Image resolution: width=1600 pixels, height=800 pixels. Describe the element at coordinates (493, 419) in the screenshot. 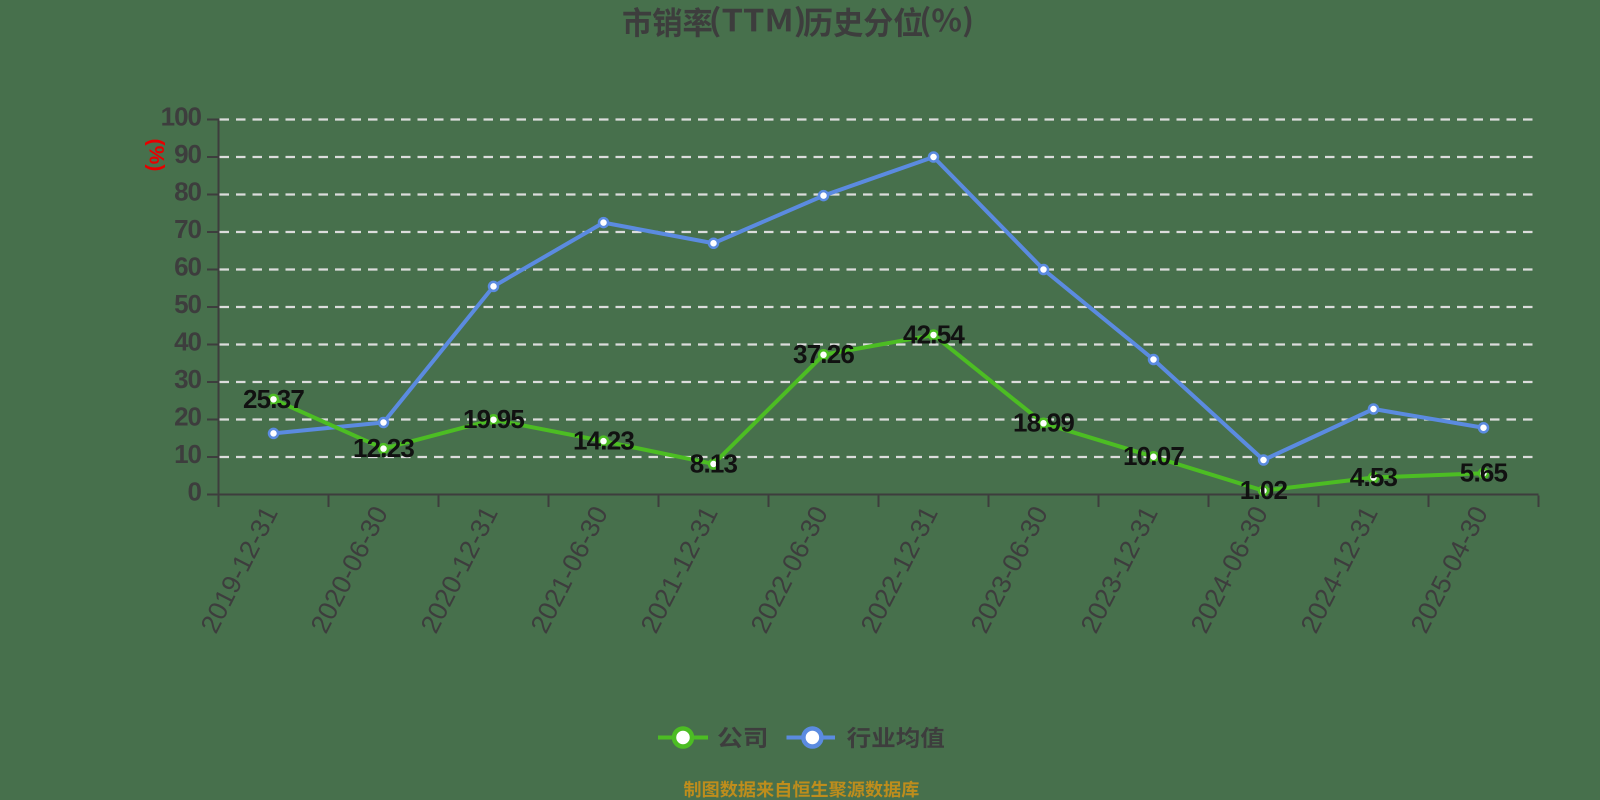

I see `svg-text: 19.95` at that location.